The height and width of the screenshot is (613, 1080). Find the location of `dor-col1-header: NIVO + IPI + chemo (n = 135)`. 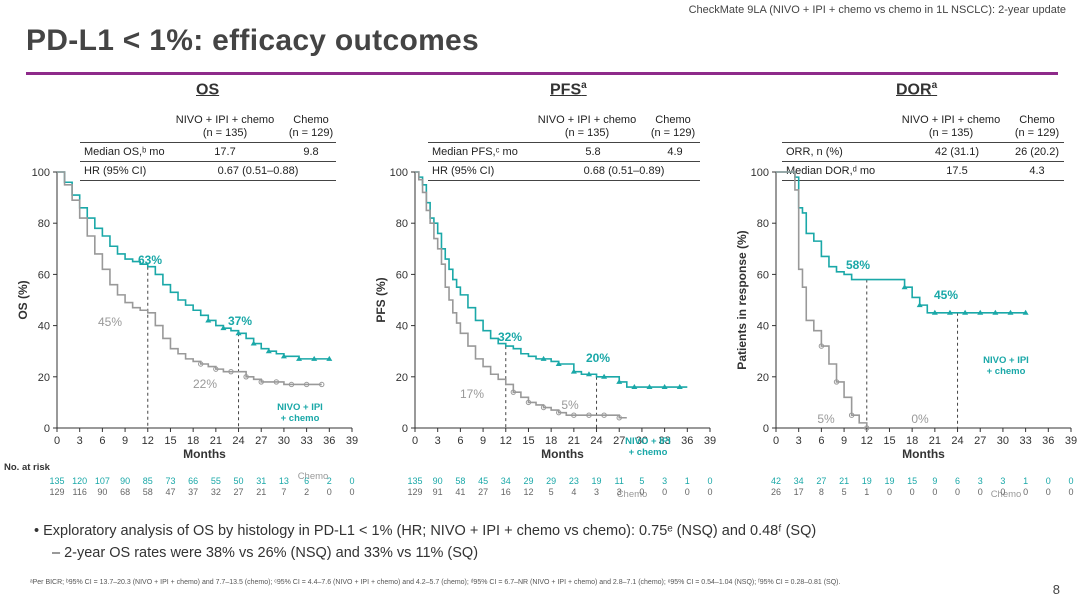

dor-col1-header: NIVO + IPI + chemo (n = 135) is located at coordinates (951, 126).